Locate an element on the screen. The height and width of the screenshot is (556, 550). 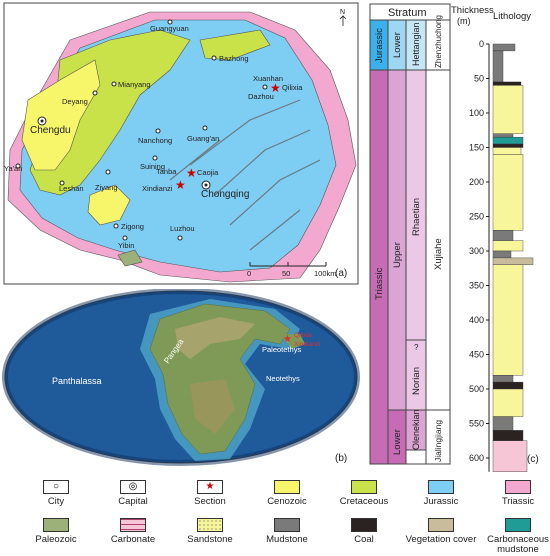
legend-label-cenozoic: Cenozoic is located at coordinates (287, 501).